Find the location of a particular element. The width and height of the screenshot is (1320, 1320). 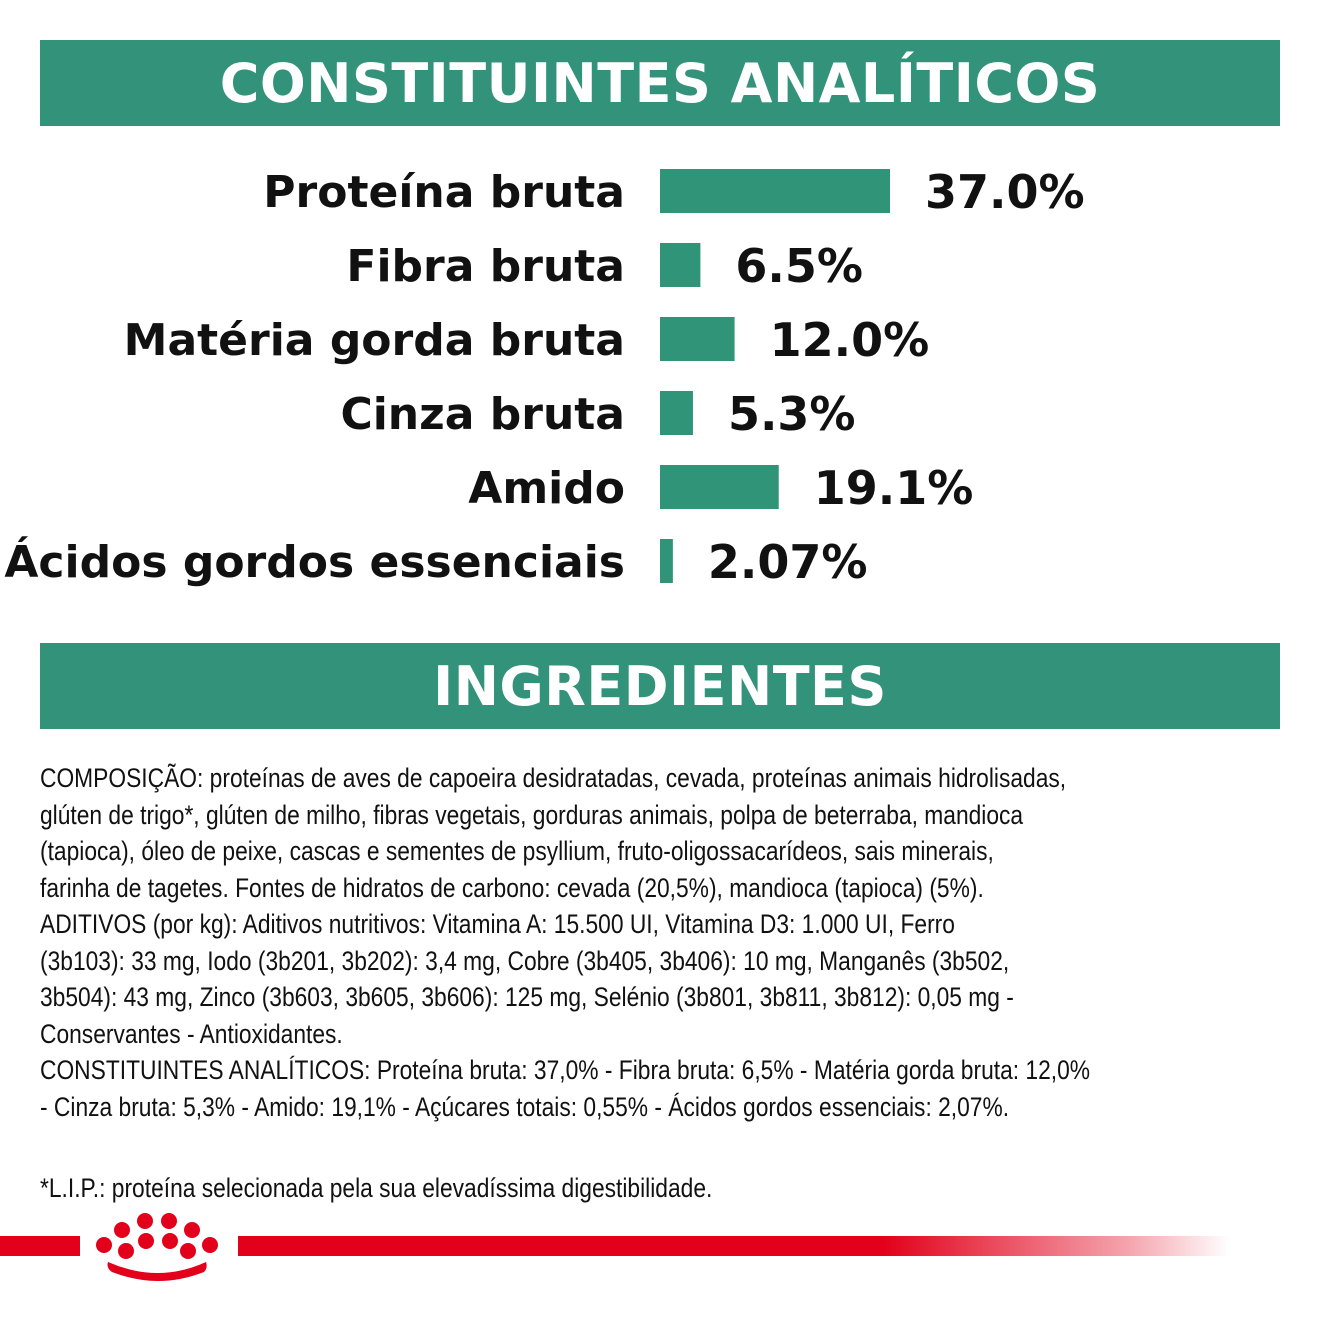

category-label: Ácidos gordos essenciais is located at coordinates (314, 561).